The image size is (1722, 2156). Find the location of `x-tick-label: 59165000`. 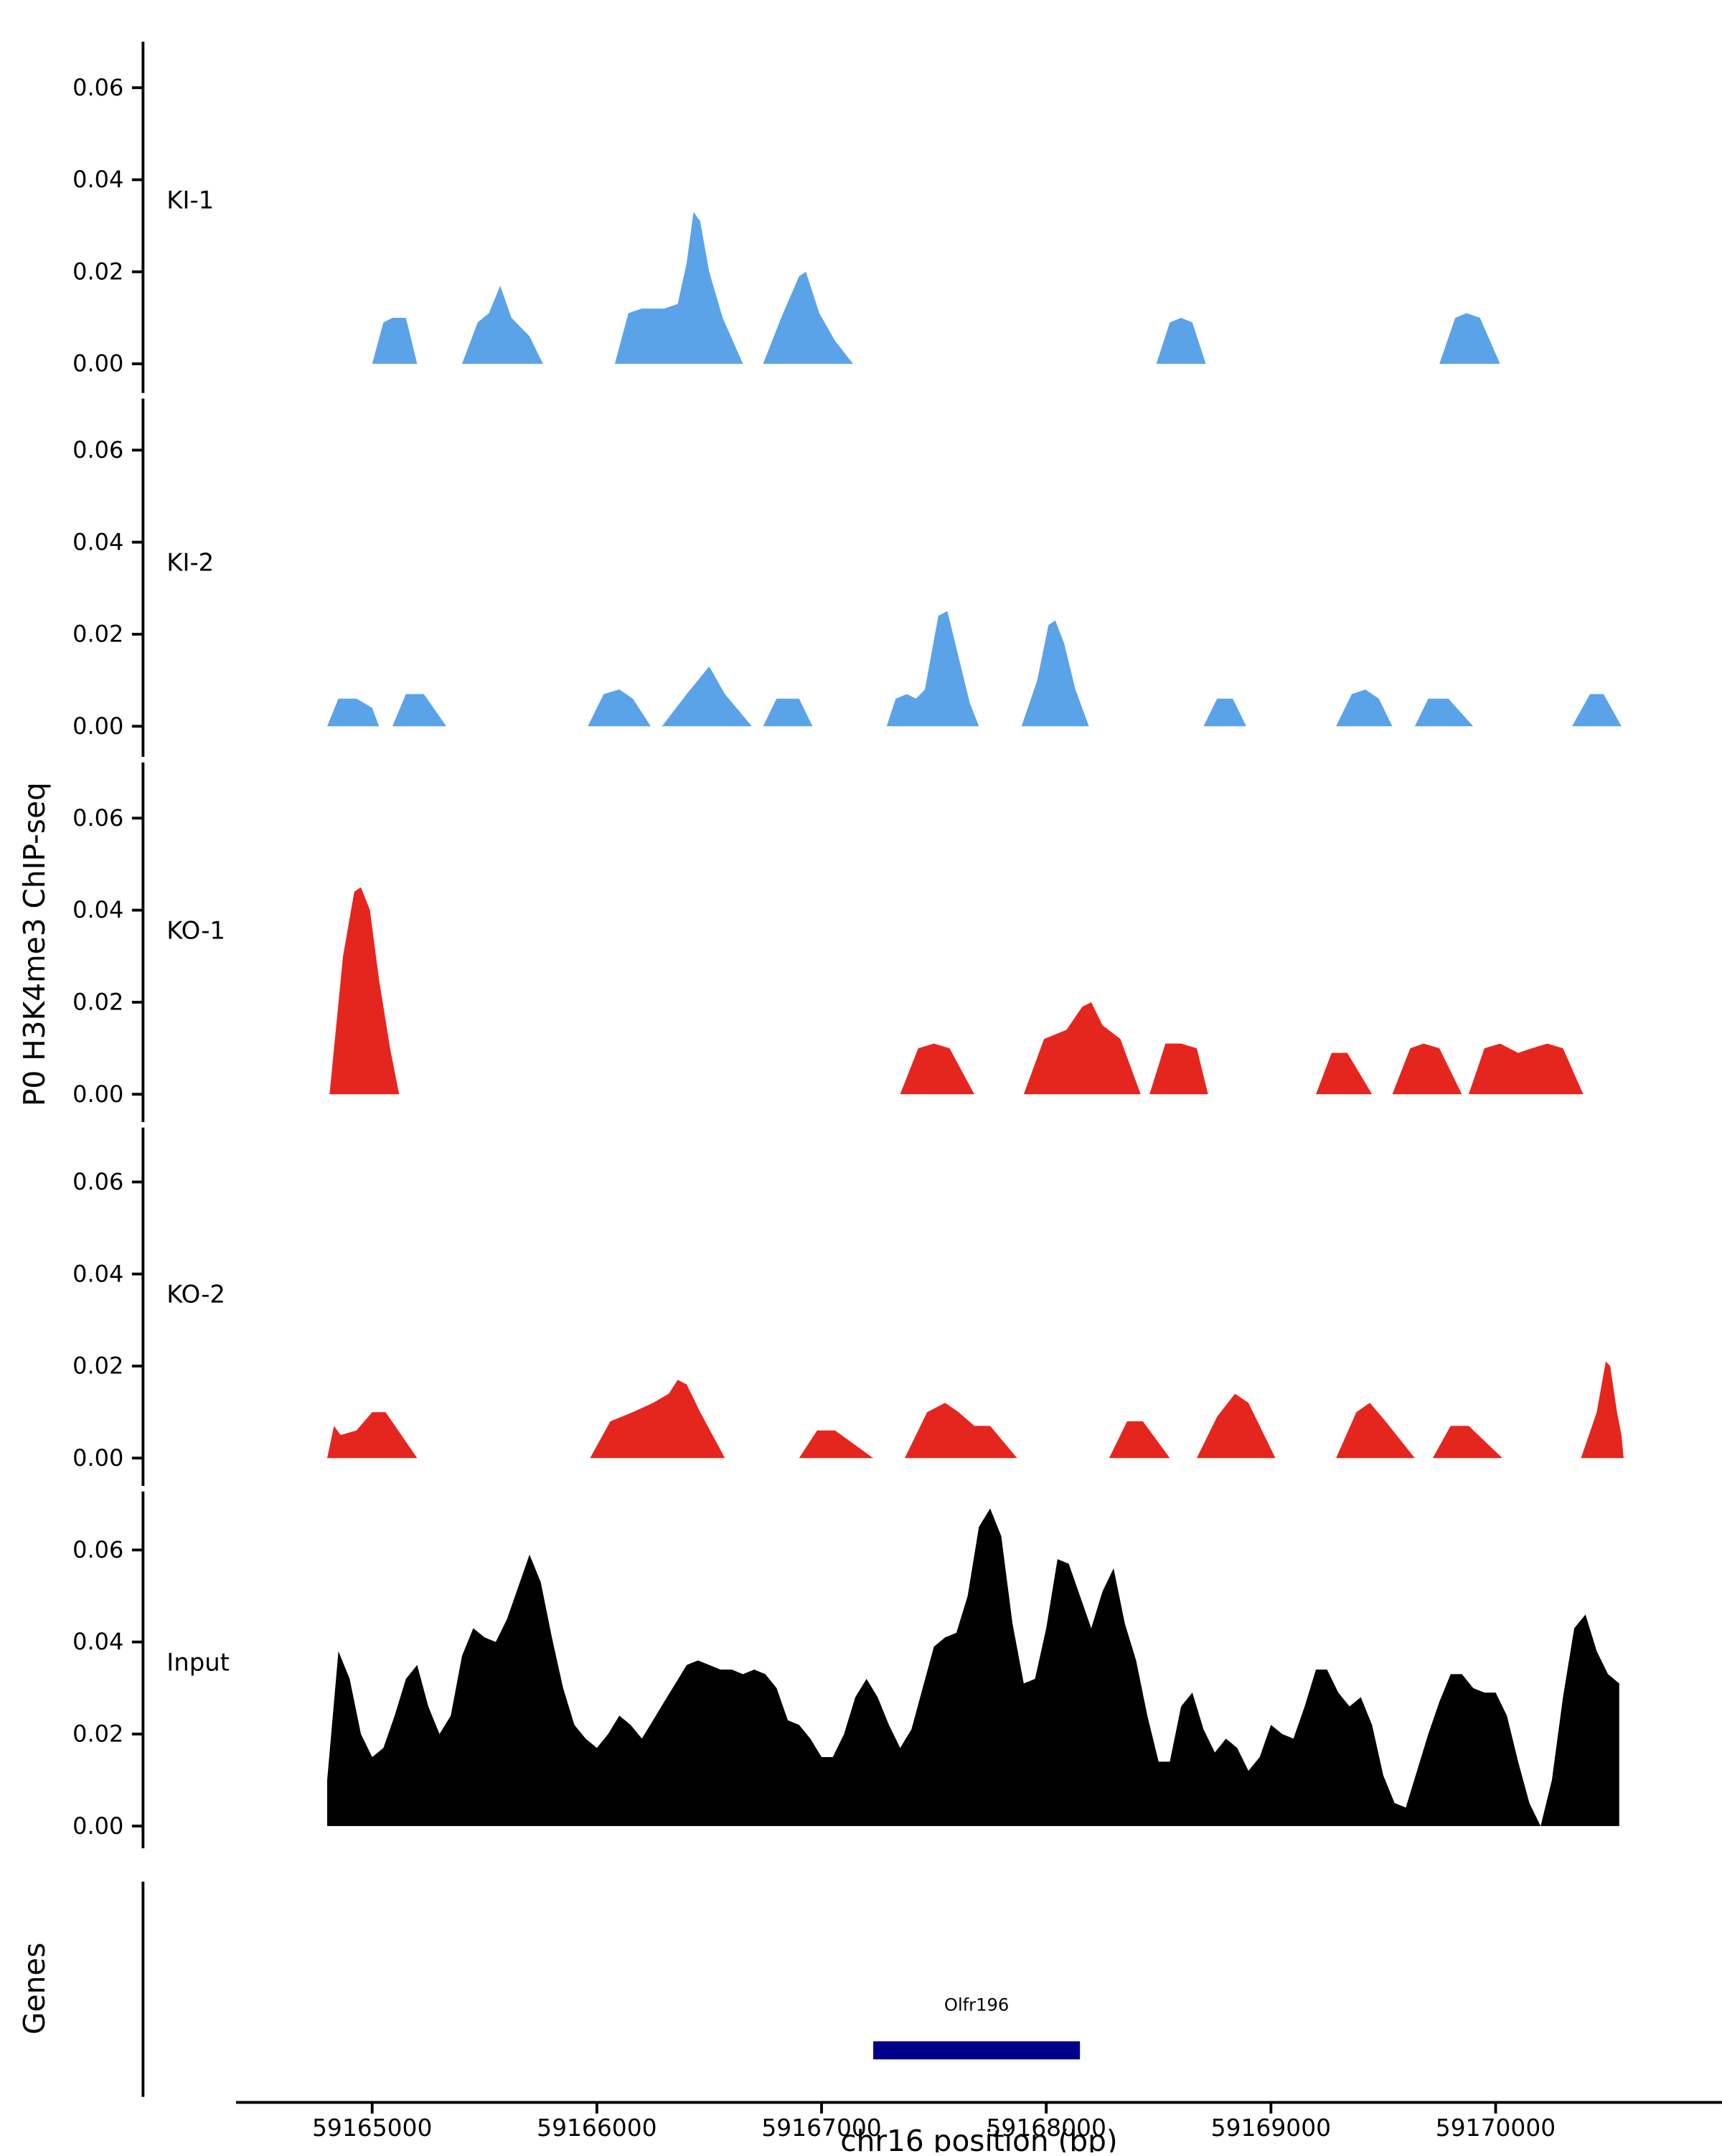

x-tick-label: 59165000 is located at coordinates (372, 2128).